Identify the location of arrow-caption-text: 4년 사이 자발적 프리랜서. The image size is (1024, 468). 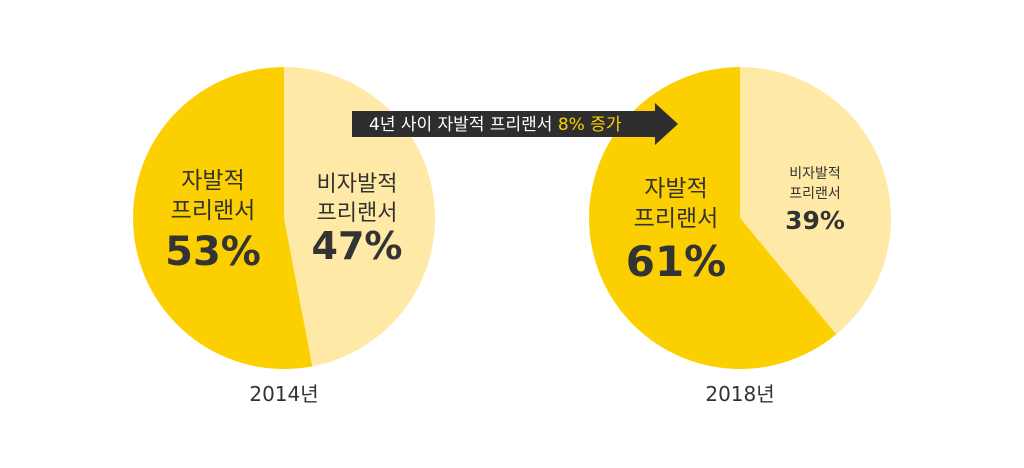
(463, 125).